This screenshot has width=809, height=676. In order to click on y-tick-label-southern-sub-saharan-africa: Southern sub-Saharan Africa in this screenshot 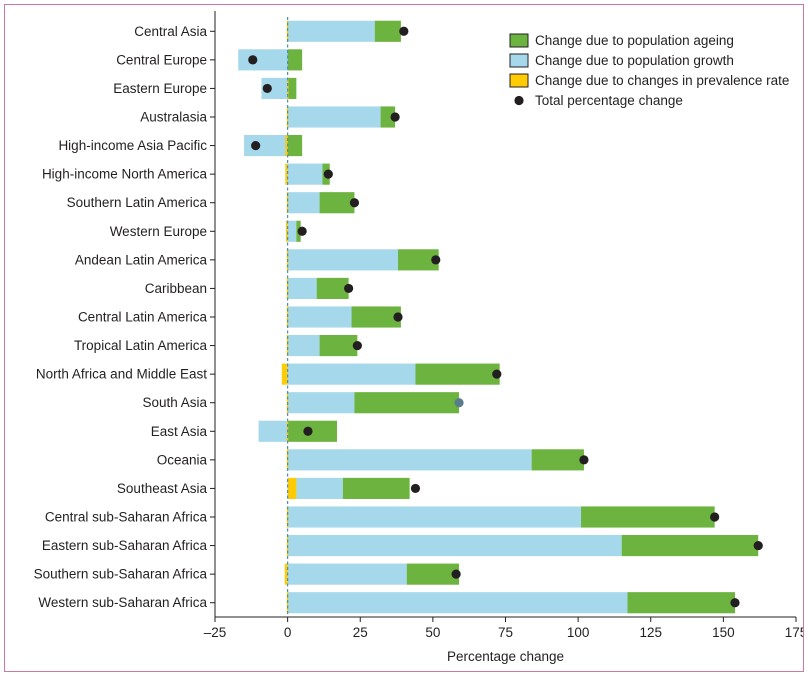, I will do `click(121, 574)`.